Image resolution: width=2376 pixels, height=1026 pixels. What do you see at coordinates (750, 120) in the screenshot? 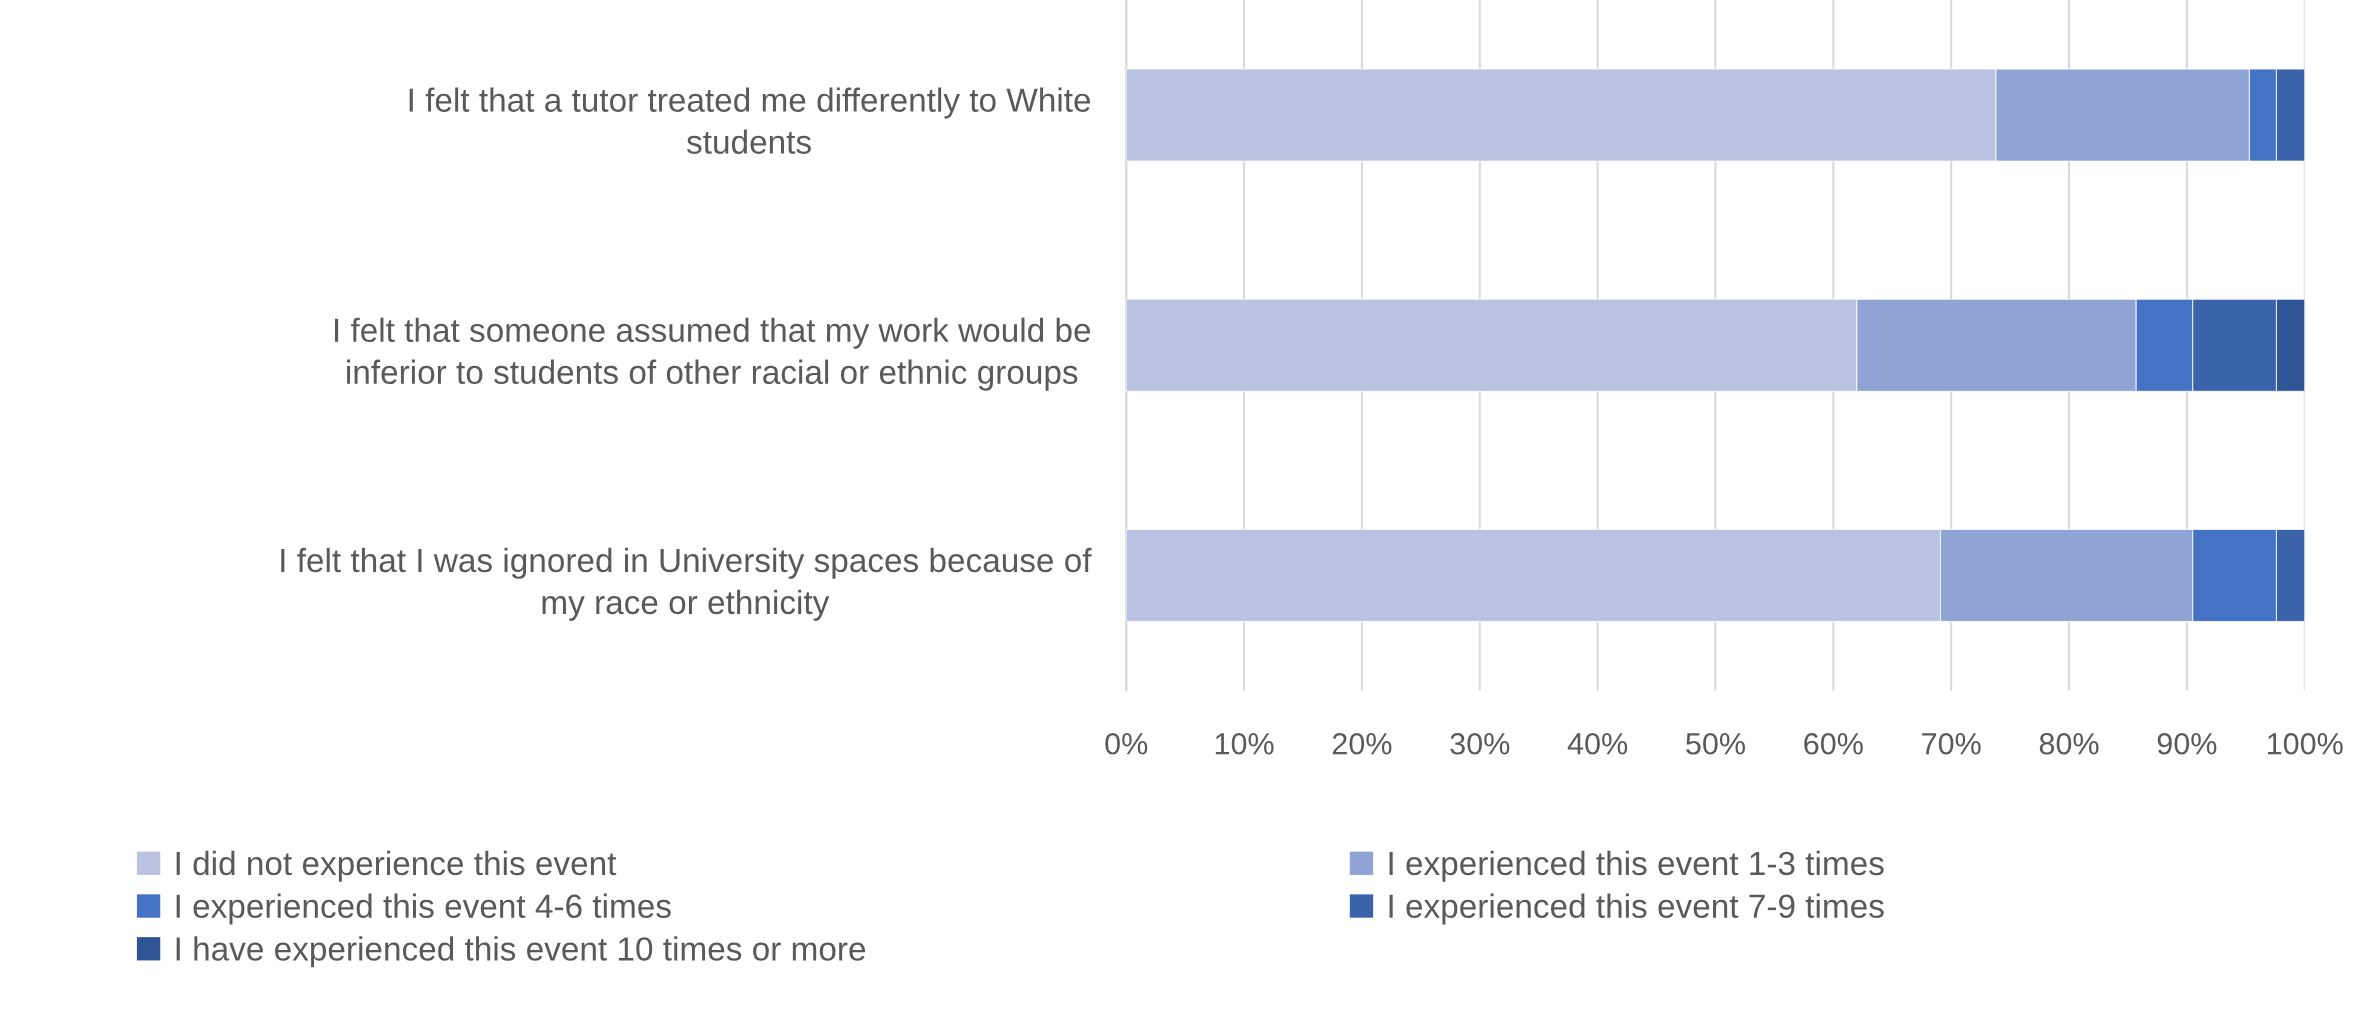
I see `y-tick-label: I felt that a tutor treated me differently to White students` at bounding box center [750, 120].